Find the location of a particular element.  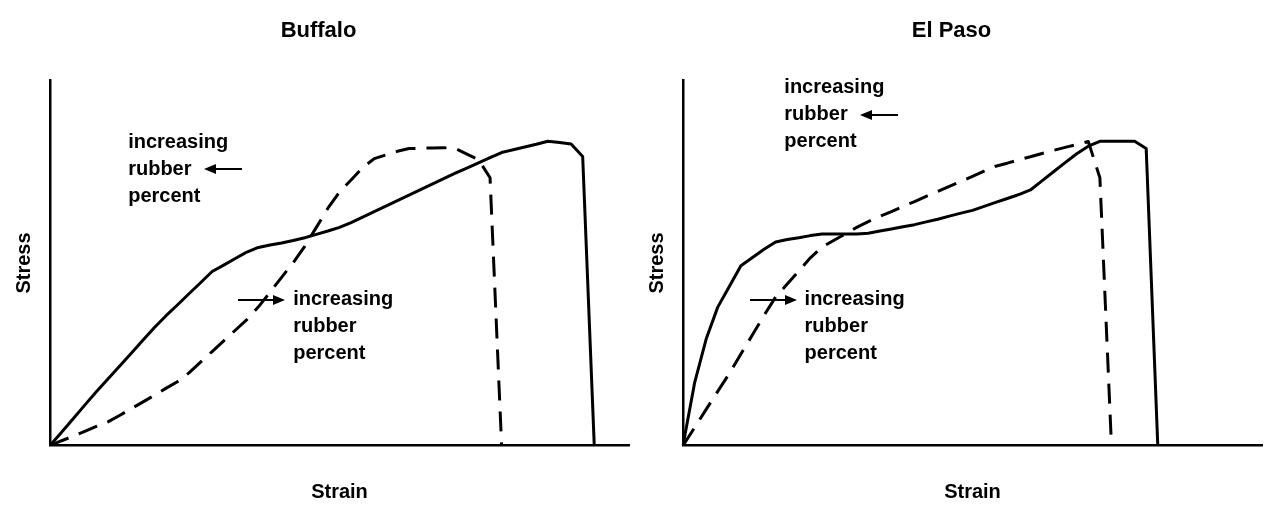

chart-title: Buffalo is located at coordinates (318, 30).